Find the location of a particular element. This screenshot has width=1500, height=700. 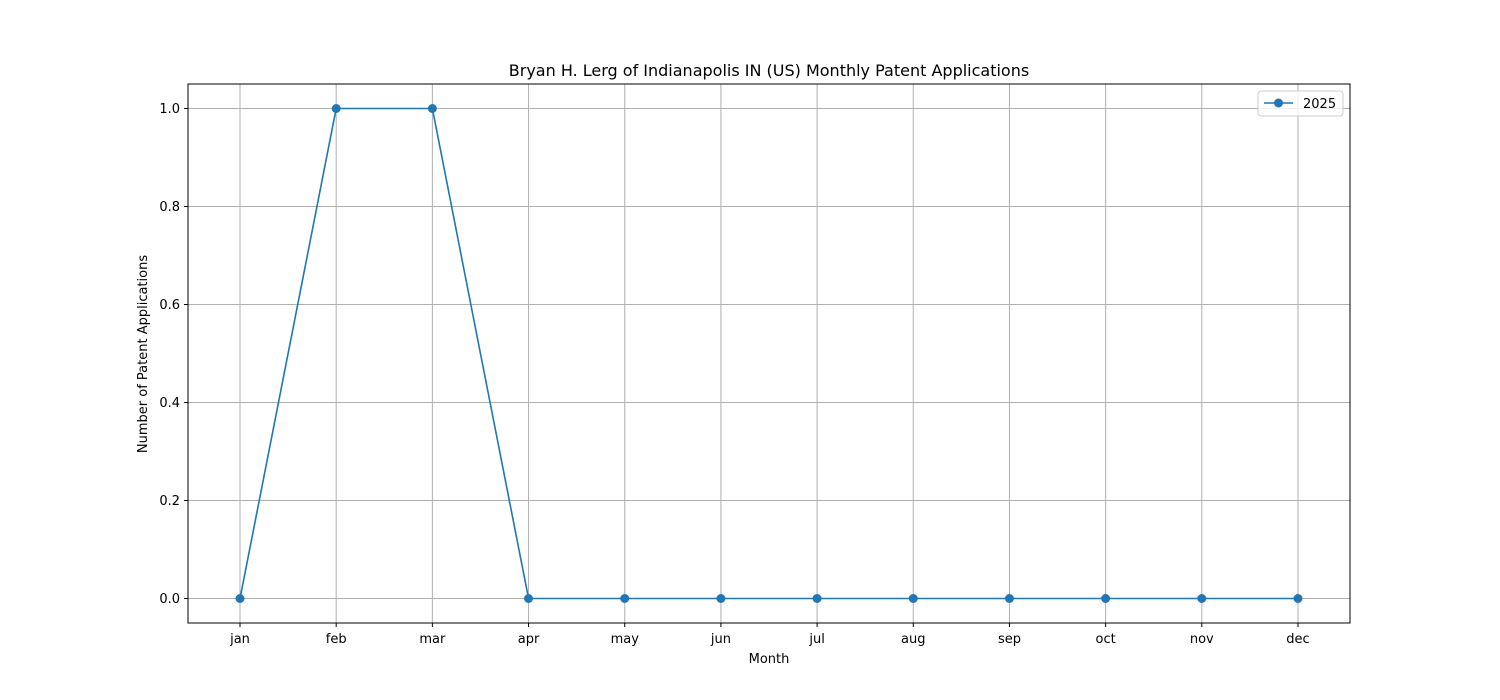

data-point-apr is located at coordinates (528, 598).